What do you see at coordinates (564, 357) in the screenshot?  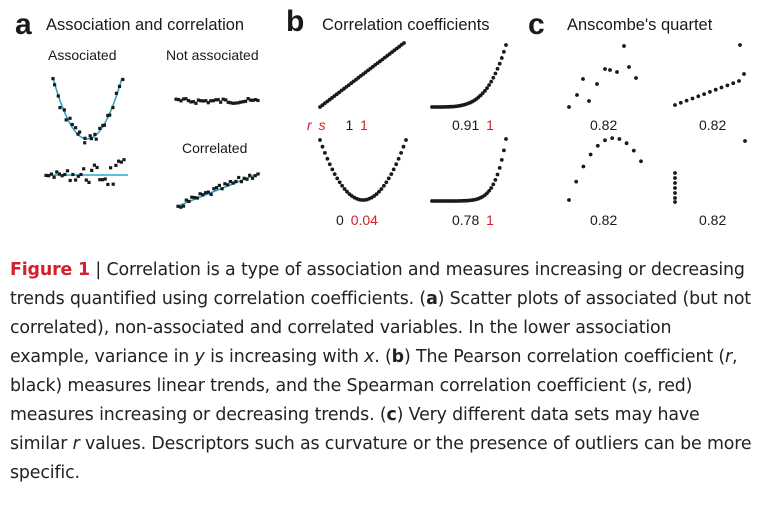 I see `caption-text: ) The Pearson correlation coefficient (` at bounding box center [564, 357].